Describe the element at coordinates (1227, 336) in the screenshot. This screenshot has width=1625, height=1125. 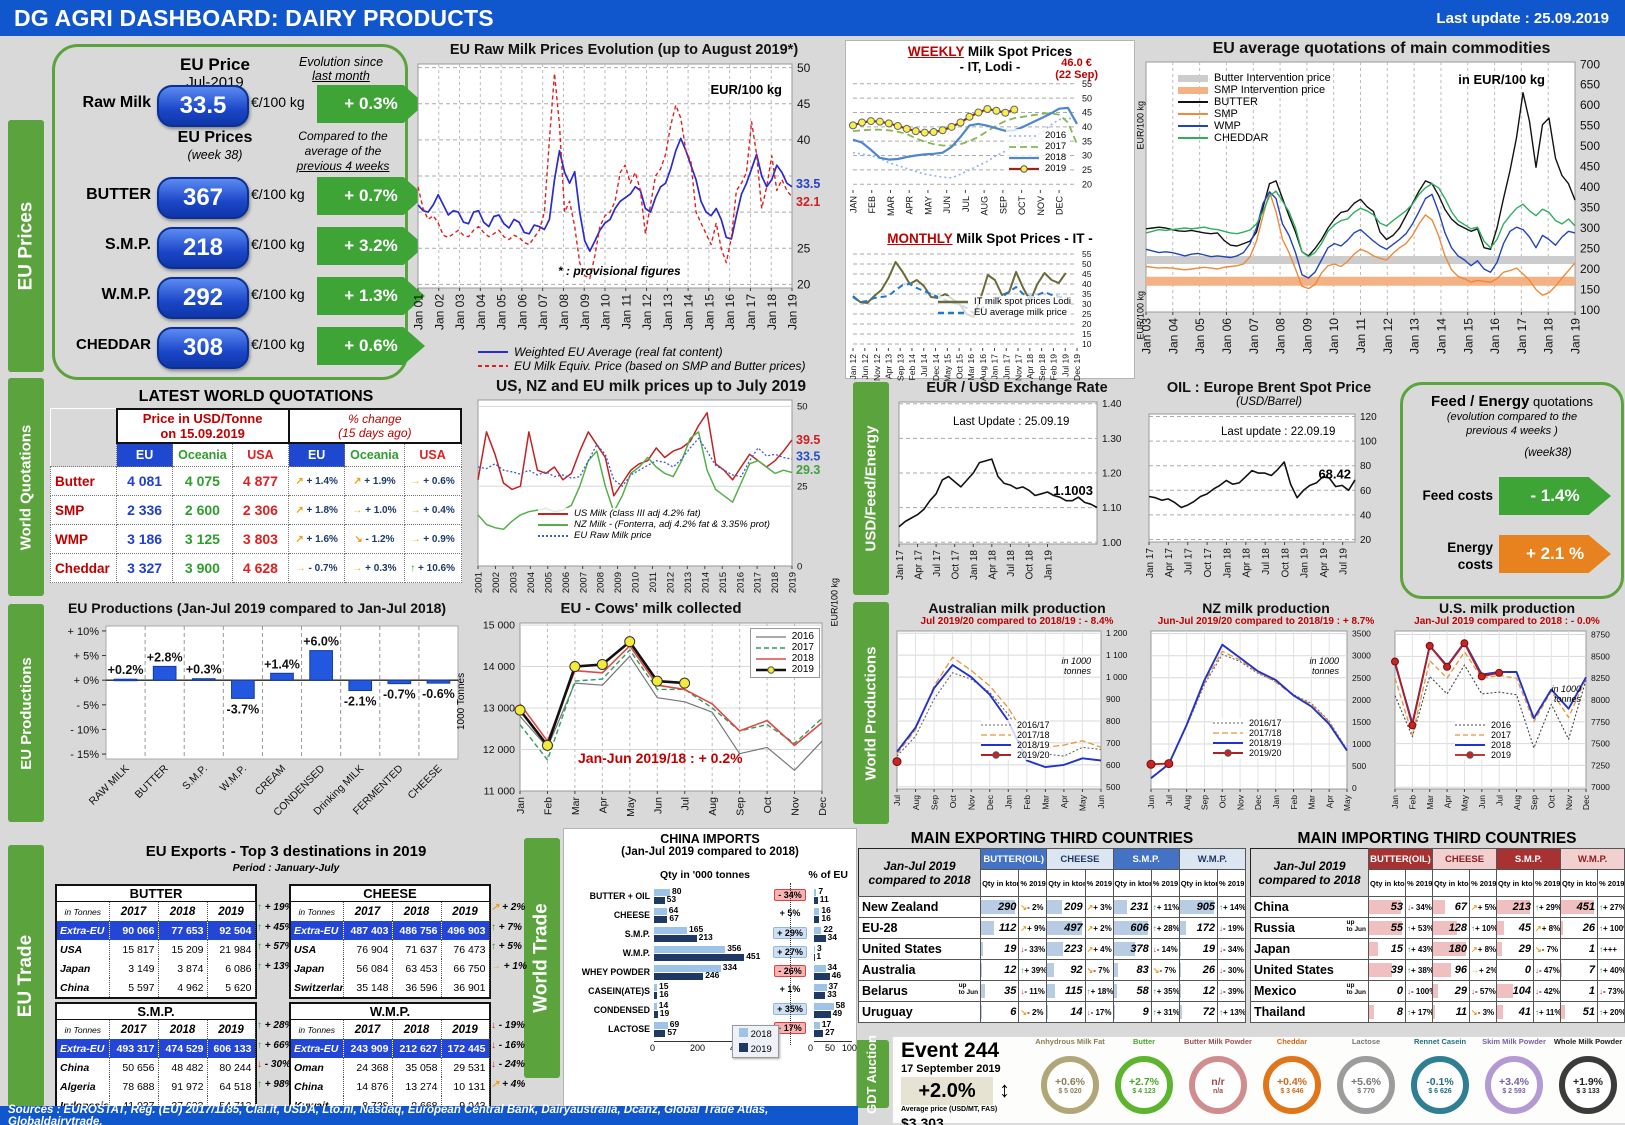
I see `svg-text: Jan 06` at that location.